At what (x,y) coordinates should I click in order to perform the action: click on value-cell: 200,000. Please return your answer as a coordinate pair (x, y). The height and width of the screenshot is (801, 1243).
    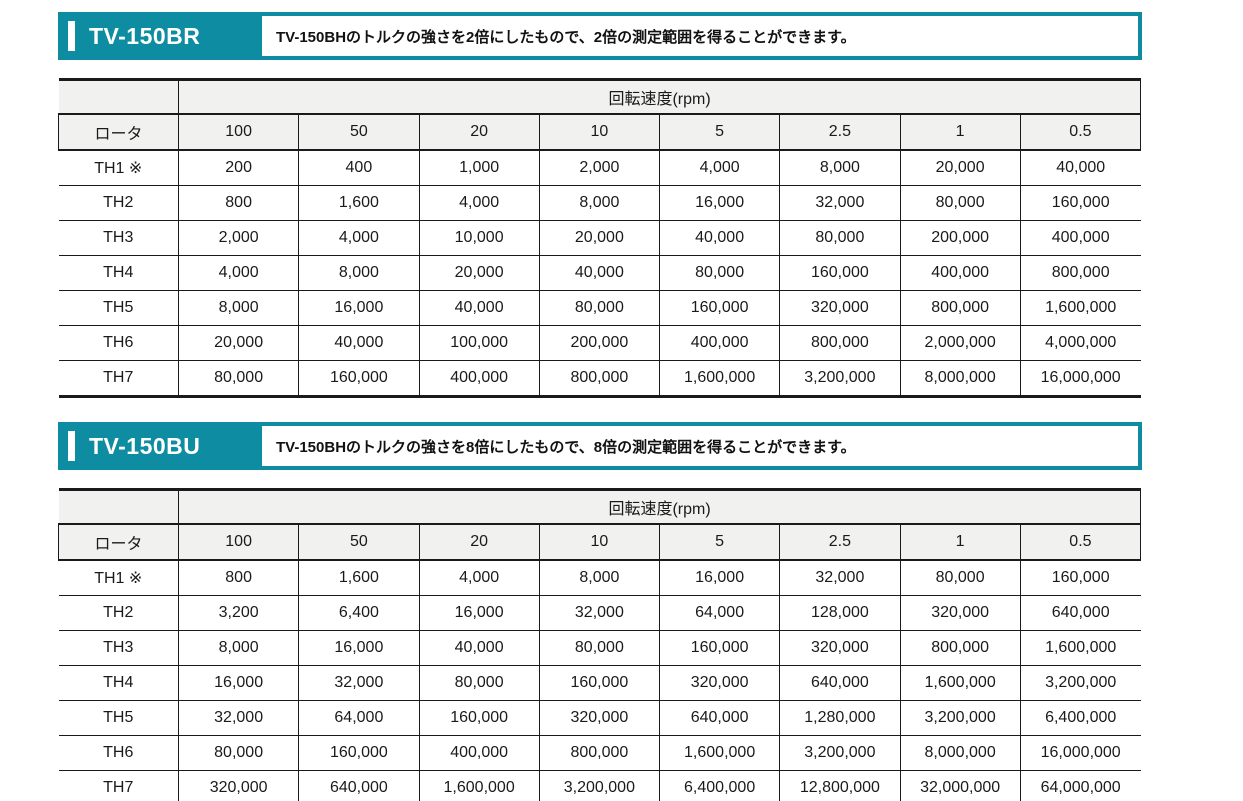
    Looking at the image, I should click on (599, 343).